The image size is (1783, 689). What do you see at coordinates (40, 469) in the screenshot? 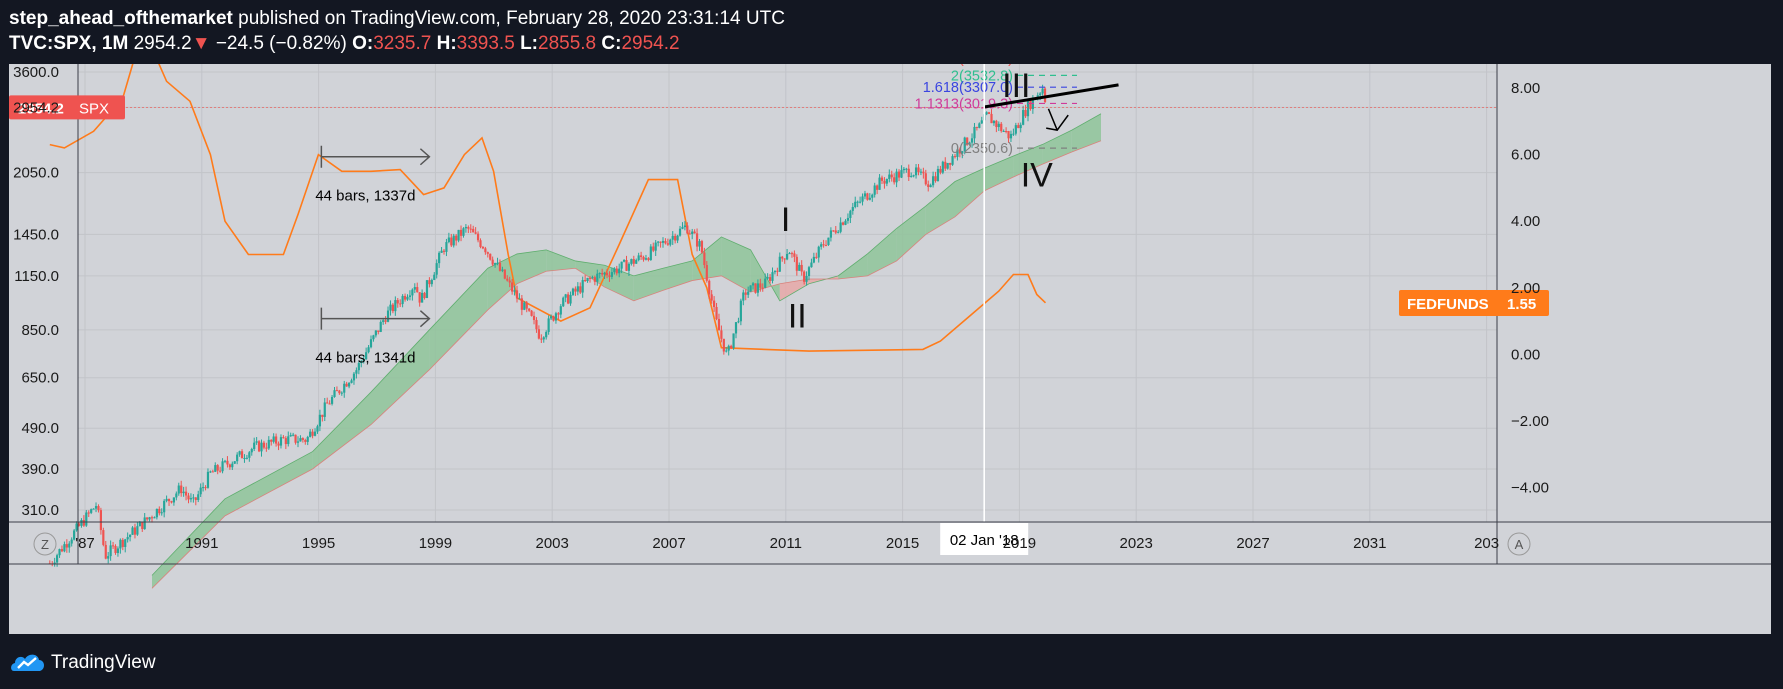
I see `left-tick-label: 390.0` at bounding box center [40, 469].